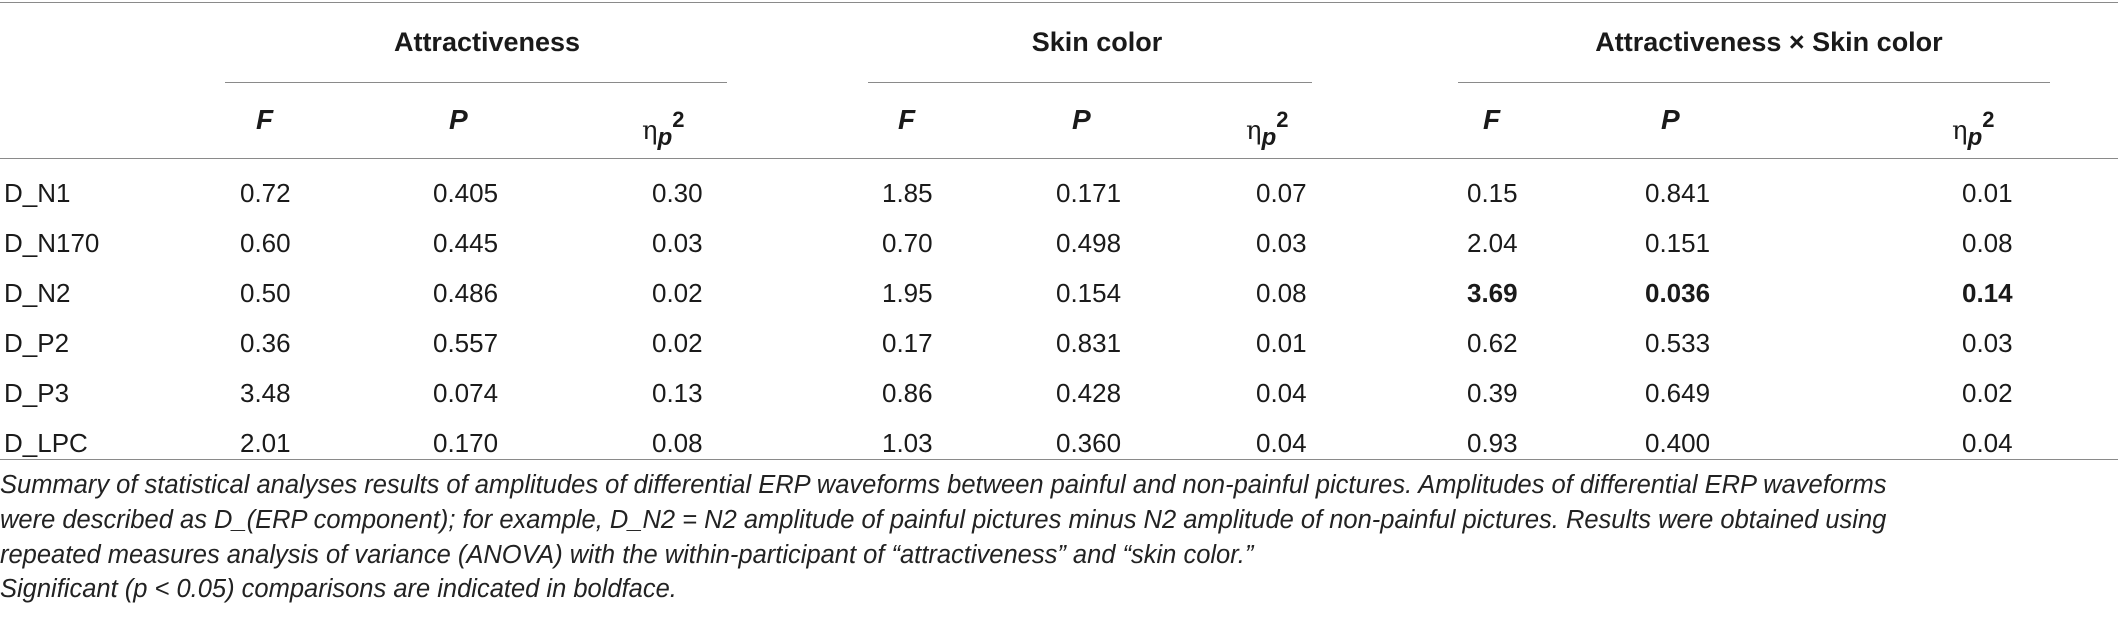 The height and width of the screenshot is (627, 2118). What do you see at coordinates (1059, 158) in the screenshot?
I see `header-rule` at bounding box center [1059, 158].